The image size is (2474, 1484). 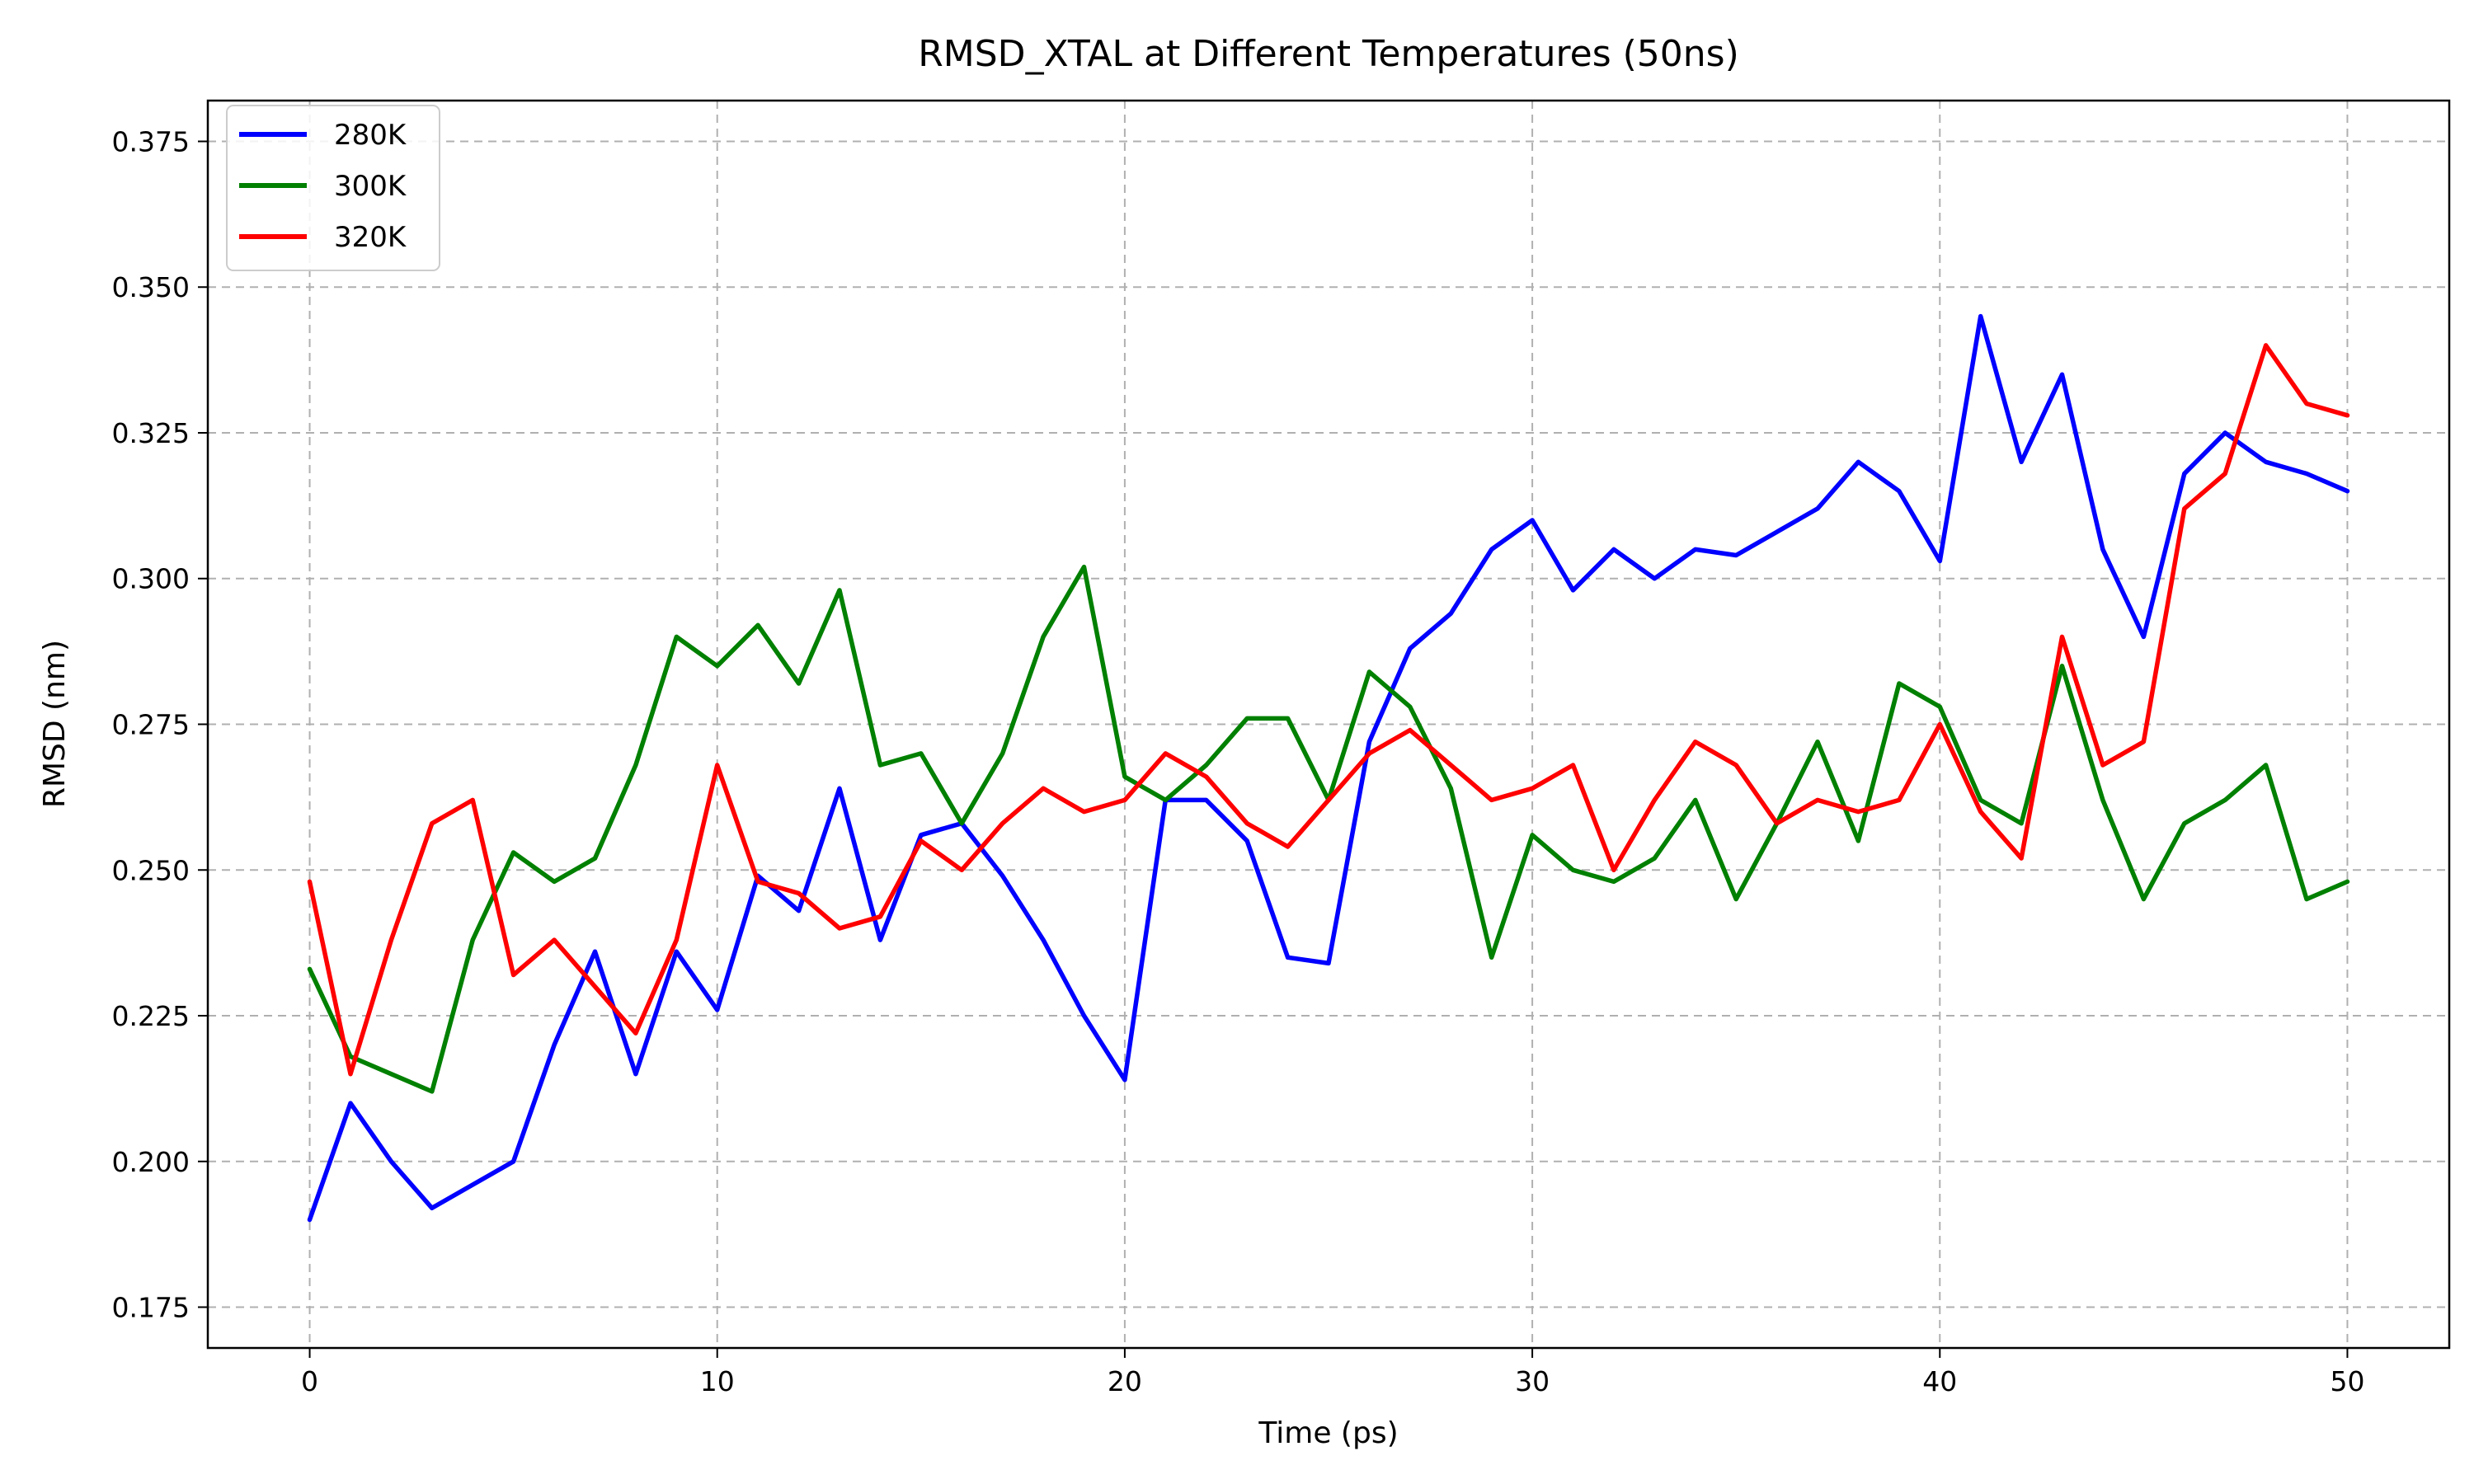 I want to click on x-tick-label: 40, so click(x=1939, y=1381).